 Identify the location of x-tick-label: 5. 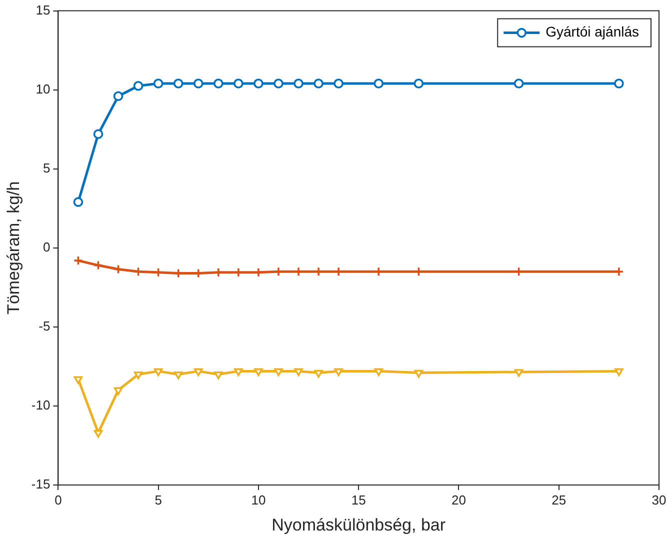
(158, 500).